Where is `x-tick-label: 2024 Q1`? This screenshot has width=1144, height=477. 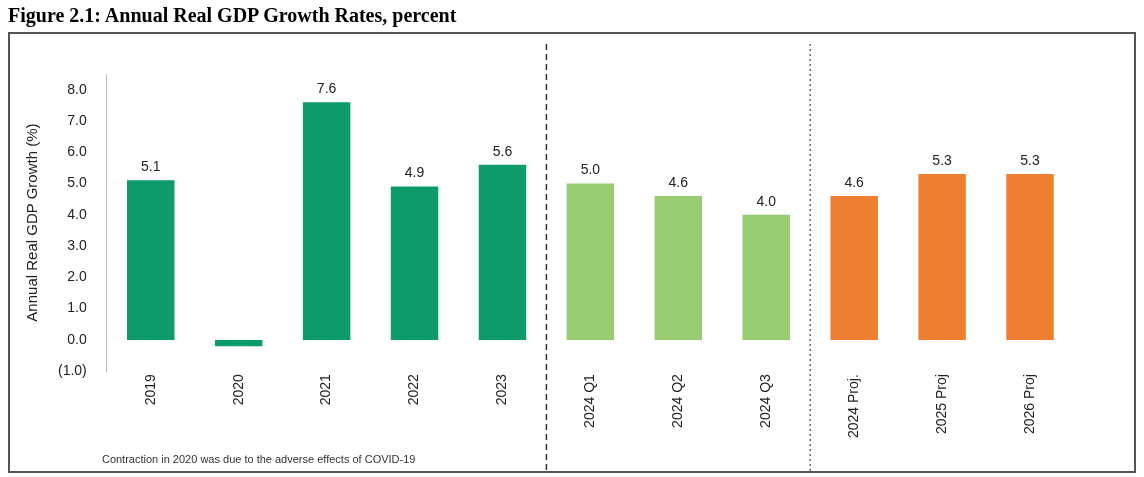
x-tick-label: 2024 Q1 is located at coordinates (589, 400).